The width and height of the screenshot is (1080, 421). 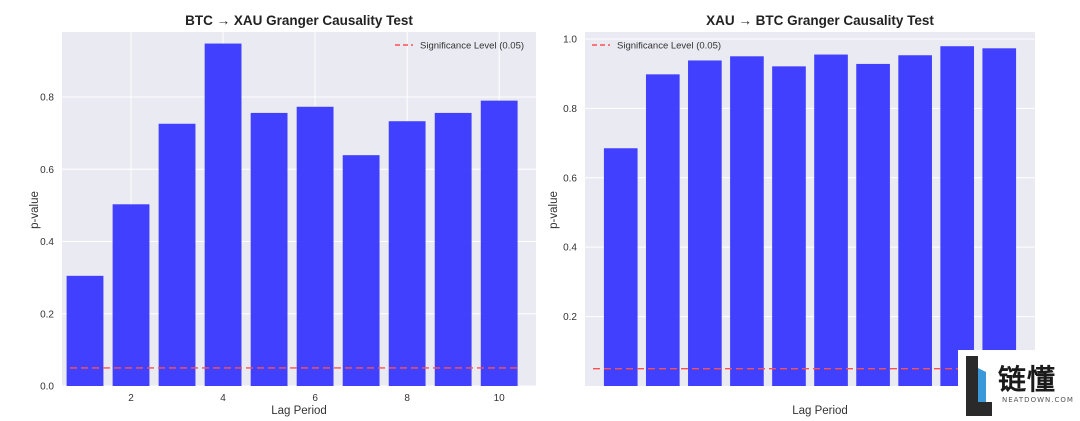 I want to click on y-tick-label: 1.0, so click(x=570, y=39).